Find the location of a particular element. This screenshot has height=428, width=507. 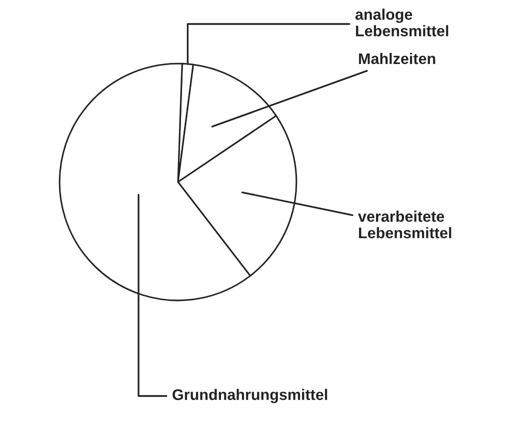

slice-label: analoge Lebensmittel is located at coordinates (401, 22).